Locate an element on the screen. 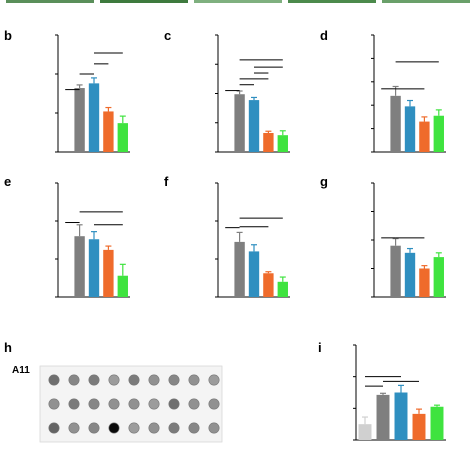 The width and height of the screenshot is (474, 474). top-strip is located at coordinates (238, 1).